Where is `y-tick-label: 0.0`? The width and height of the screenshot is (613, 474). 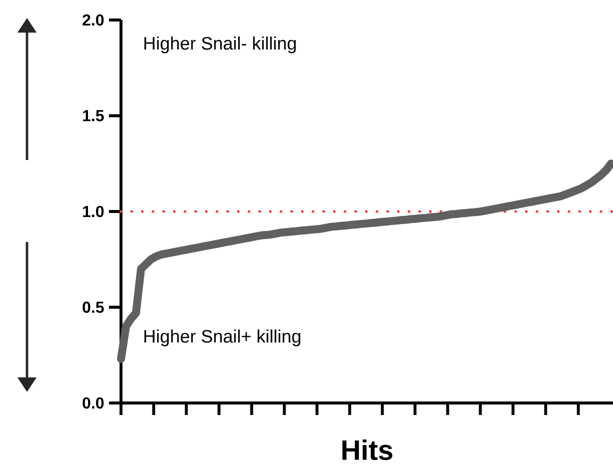 y-tick-label: 0.0 is located at coordinates (93, 403).